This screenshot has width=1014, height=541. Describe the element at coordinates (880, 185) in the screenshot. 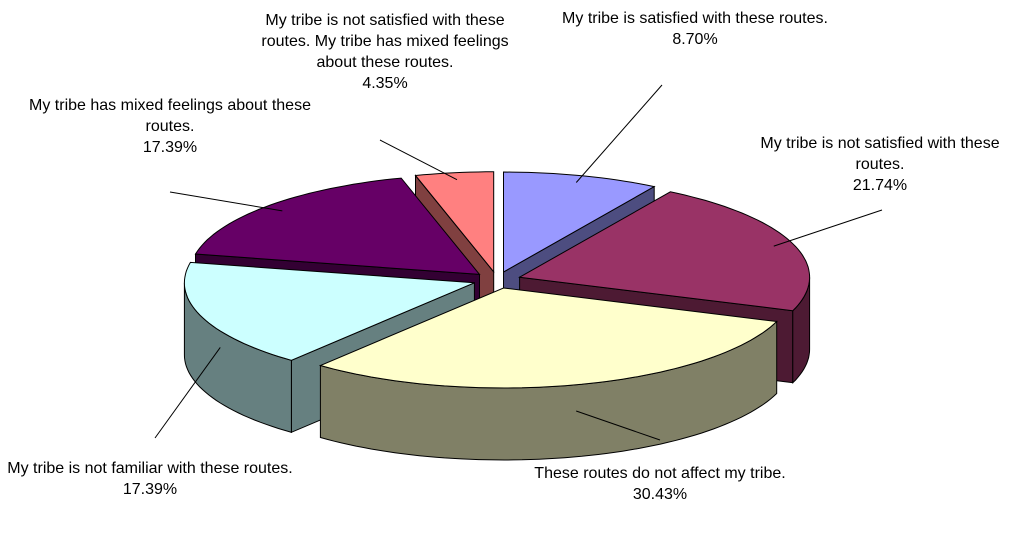

I see `label-value: 21.74%` at that location.